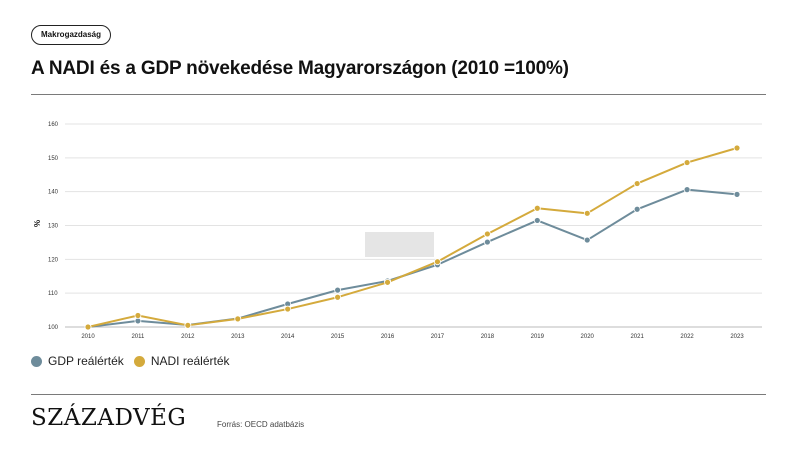  Describe the element at coordinates (88, 327) in the screenshot. I see `data-point-1-2010` at that location.